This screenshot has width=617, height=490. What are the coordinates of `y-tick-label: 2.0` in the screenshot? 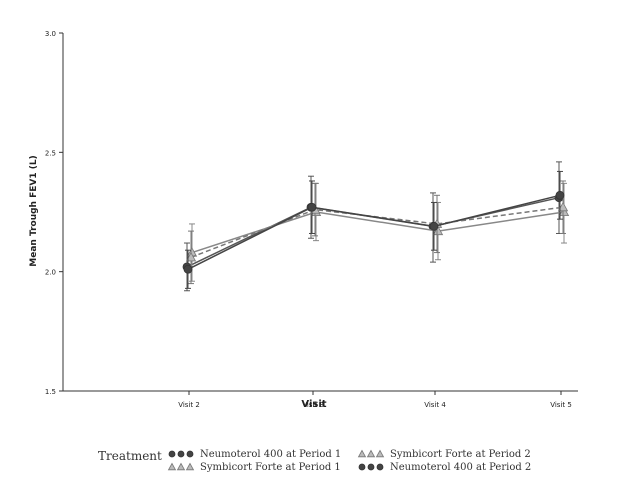 It's located at (50, 273).